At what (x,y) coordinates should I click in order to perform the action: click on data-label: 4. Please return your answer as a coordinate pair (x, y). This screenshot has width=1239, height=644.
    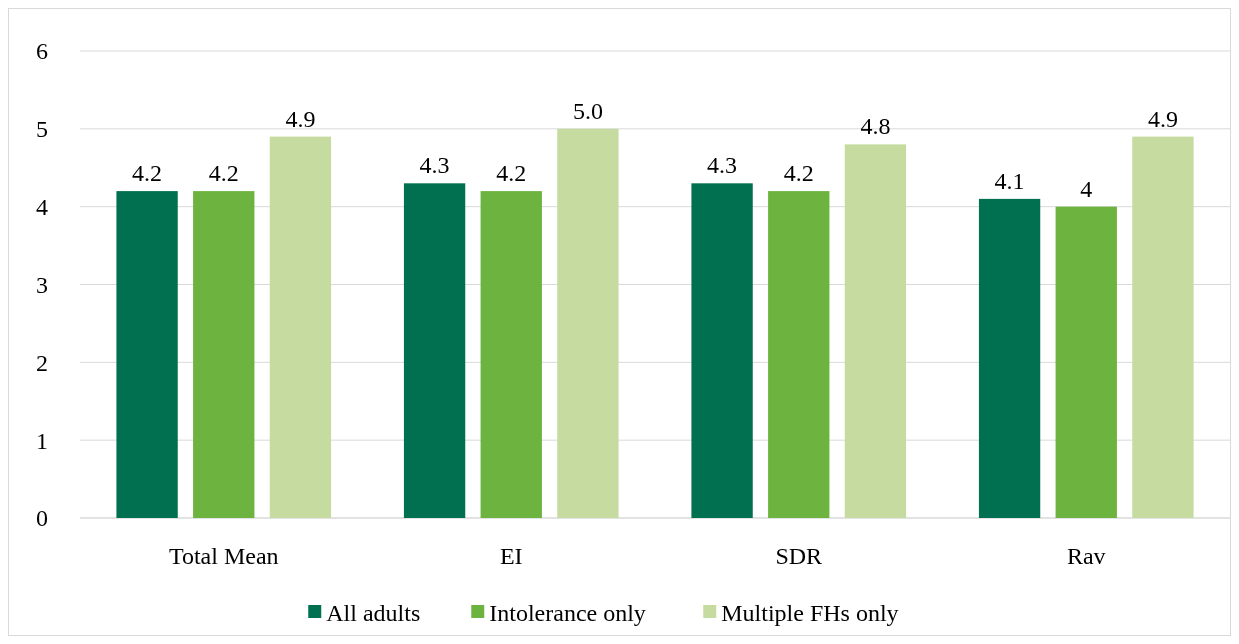
    Looking at the image, I should click on (1086, 188).